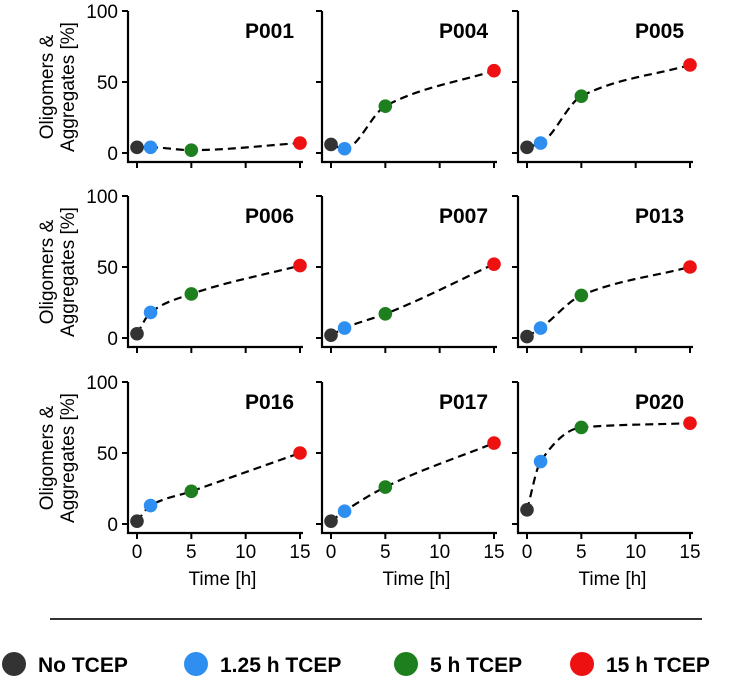 This screenshot has width=751, height=680. What do you see at coordinates (463, 216) in the screenshot?
I see `panel-title: P007` at bounding box center [463, 216].